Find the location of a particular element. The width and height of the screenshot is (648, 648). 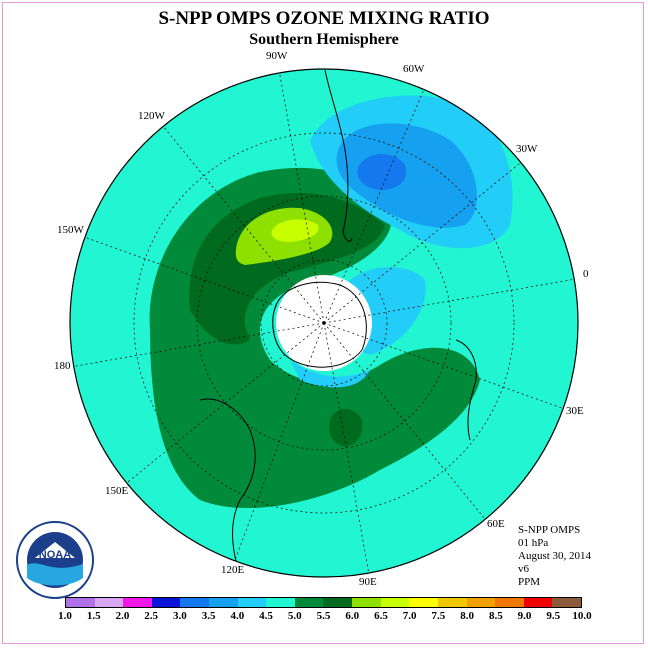

colorbar-tick-label: 5.5 is located at coordinates (323, 616).